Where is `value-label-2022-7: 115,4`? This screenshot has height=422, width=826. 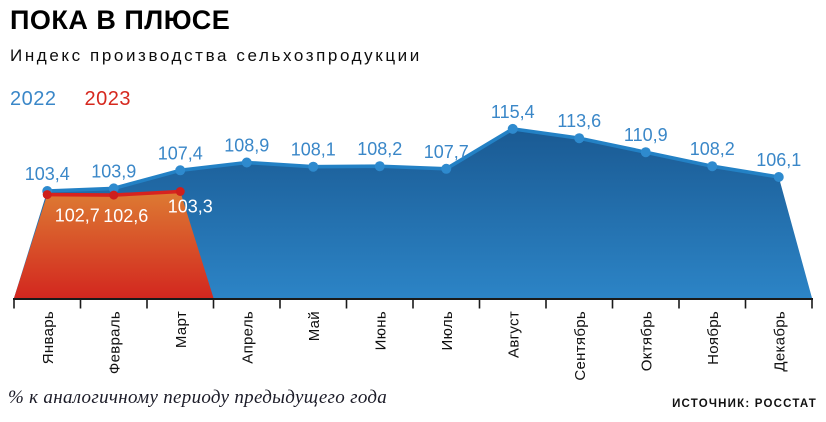
value-label-2022-7: 115,4 is located at coordinates (513, 112).